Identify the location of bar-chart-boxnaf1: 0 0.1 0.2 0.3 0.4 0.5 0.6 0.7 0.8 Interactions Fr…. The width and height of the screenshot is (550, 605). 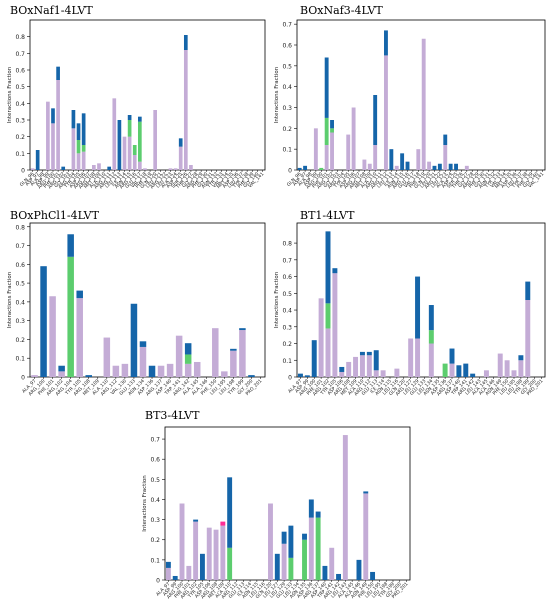
(136, 105).